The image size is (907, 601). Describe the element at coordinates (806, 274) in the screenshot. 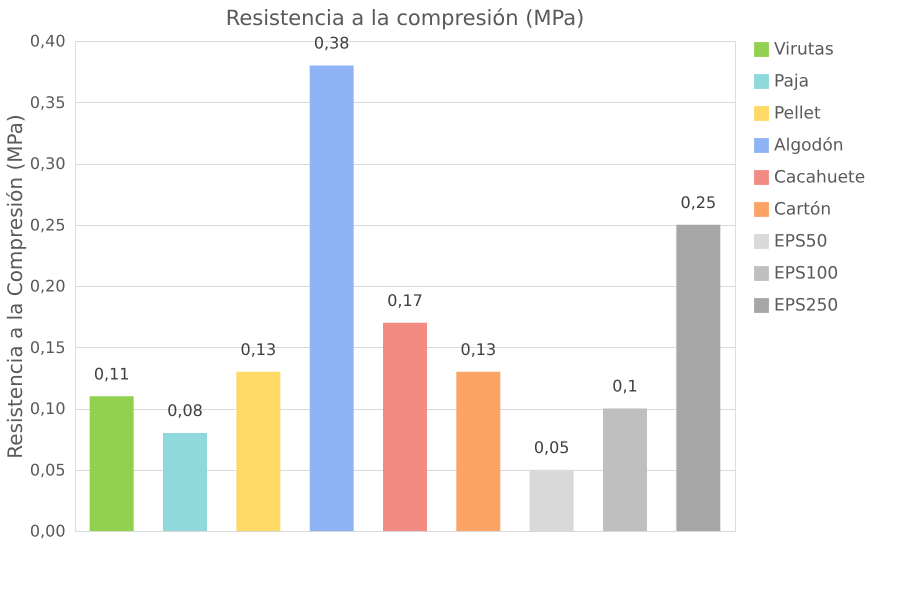

I see `legend-label: EPS100` at that location.